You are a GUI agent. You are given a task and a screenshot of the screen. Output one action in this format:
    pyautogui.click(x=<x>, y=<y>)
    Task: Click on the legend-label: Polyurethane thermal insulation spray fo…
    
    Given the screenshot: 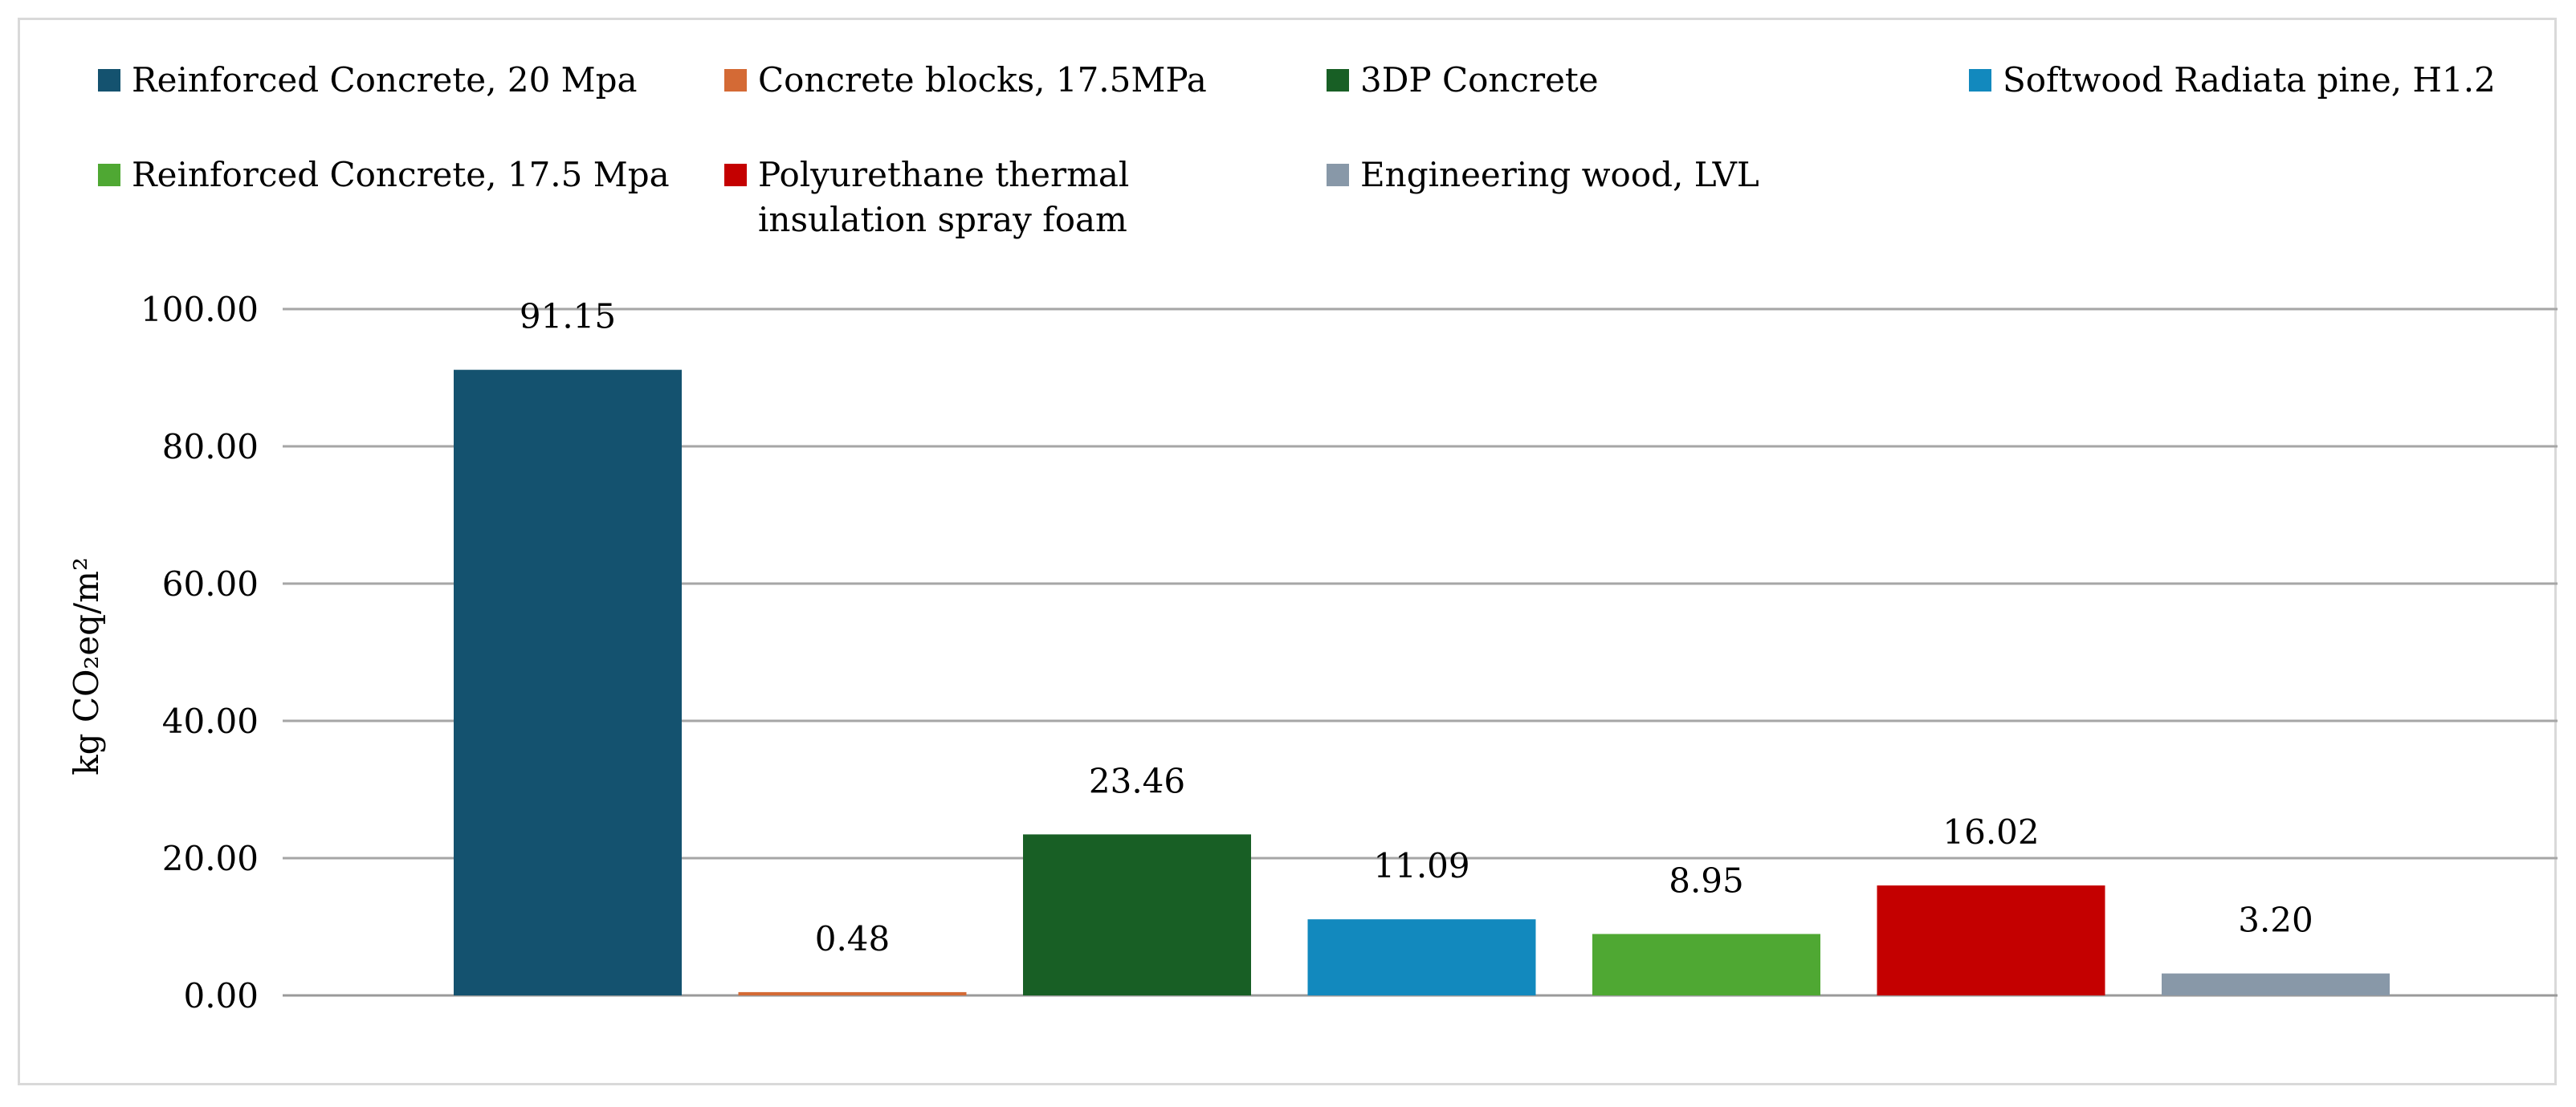 What is the action you would take?
    pyautogui.click(x=944, y=197)
    